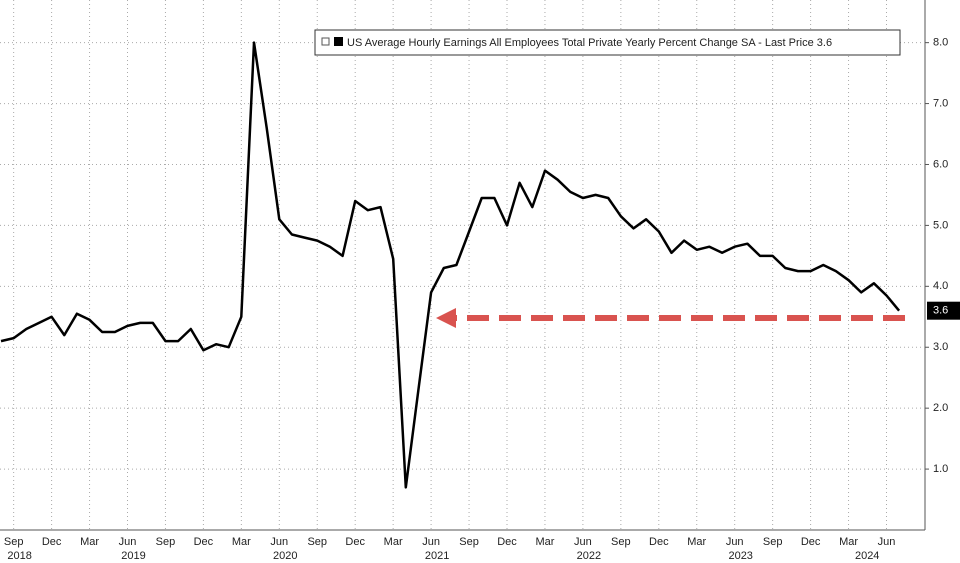 Image resolution: width=960 pixels, height=563 pixels. What do you see at coordinates (940, 225) in the screenshot?
I see `y-tick-label: 5.0` at bounding box center [940, 225].